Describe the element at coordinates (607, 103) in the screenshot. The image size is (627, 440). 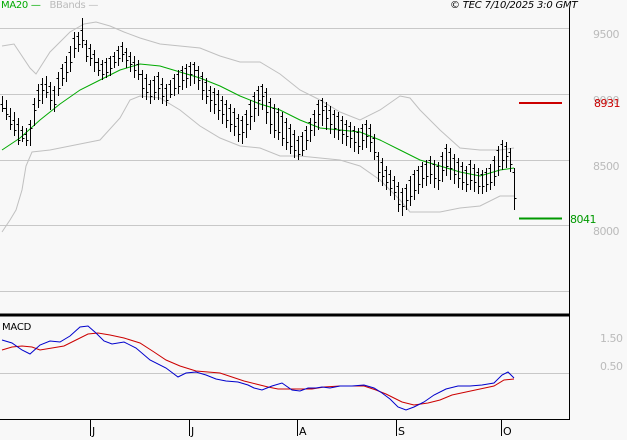
I see `resistance-label: 8931` at that location.